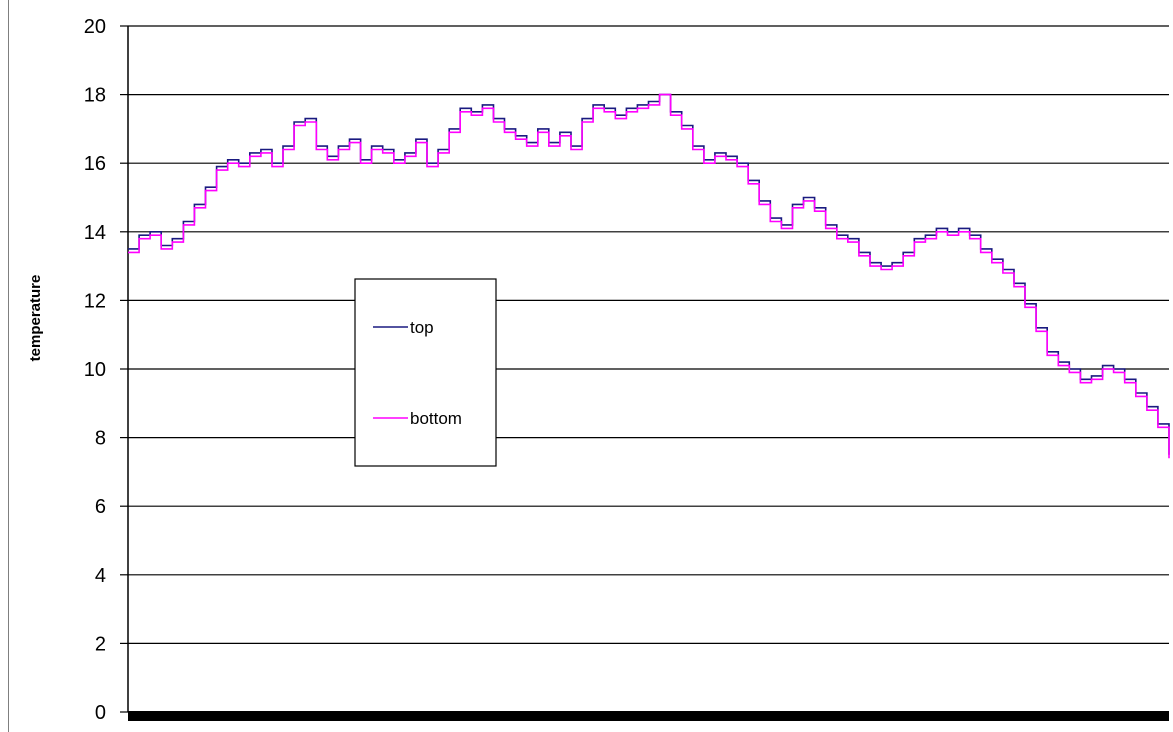  Describe the element at coordinates (95, 233) in the screenshot. I see `y-tick-label-14: 14` at that location.